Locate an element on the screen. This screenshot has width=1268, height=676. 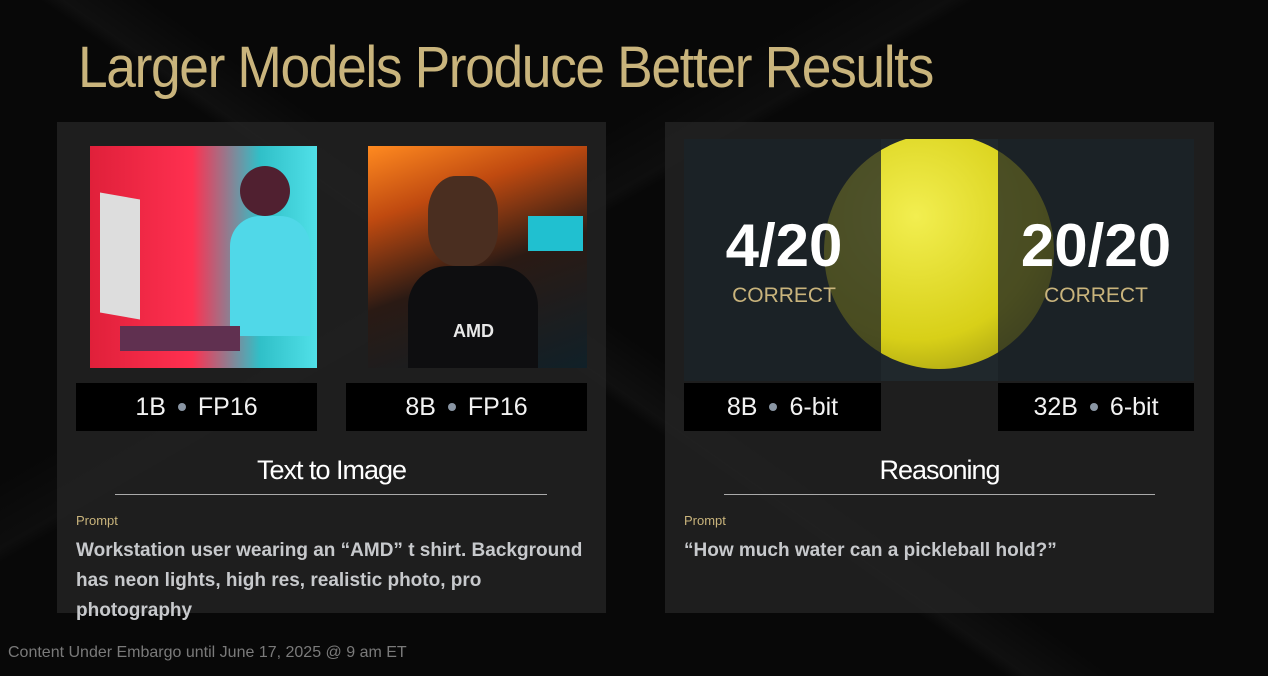
score-8b: 4/20 is located at coordinates (784, 245).